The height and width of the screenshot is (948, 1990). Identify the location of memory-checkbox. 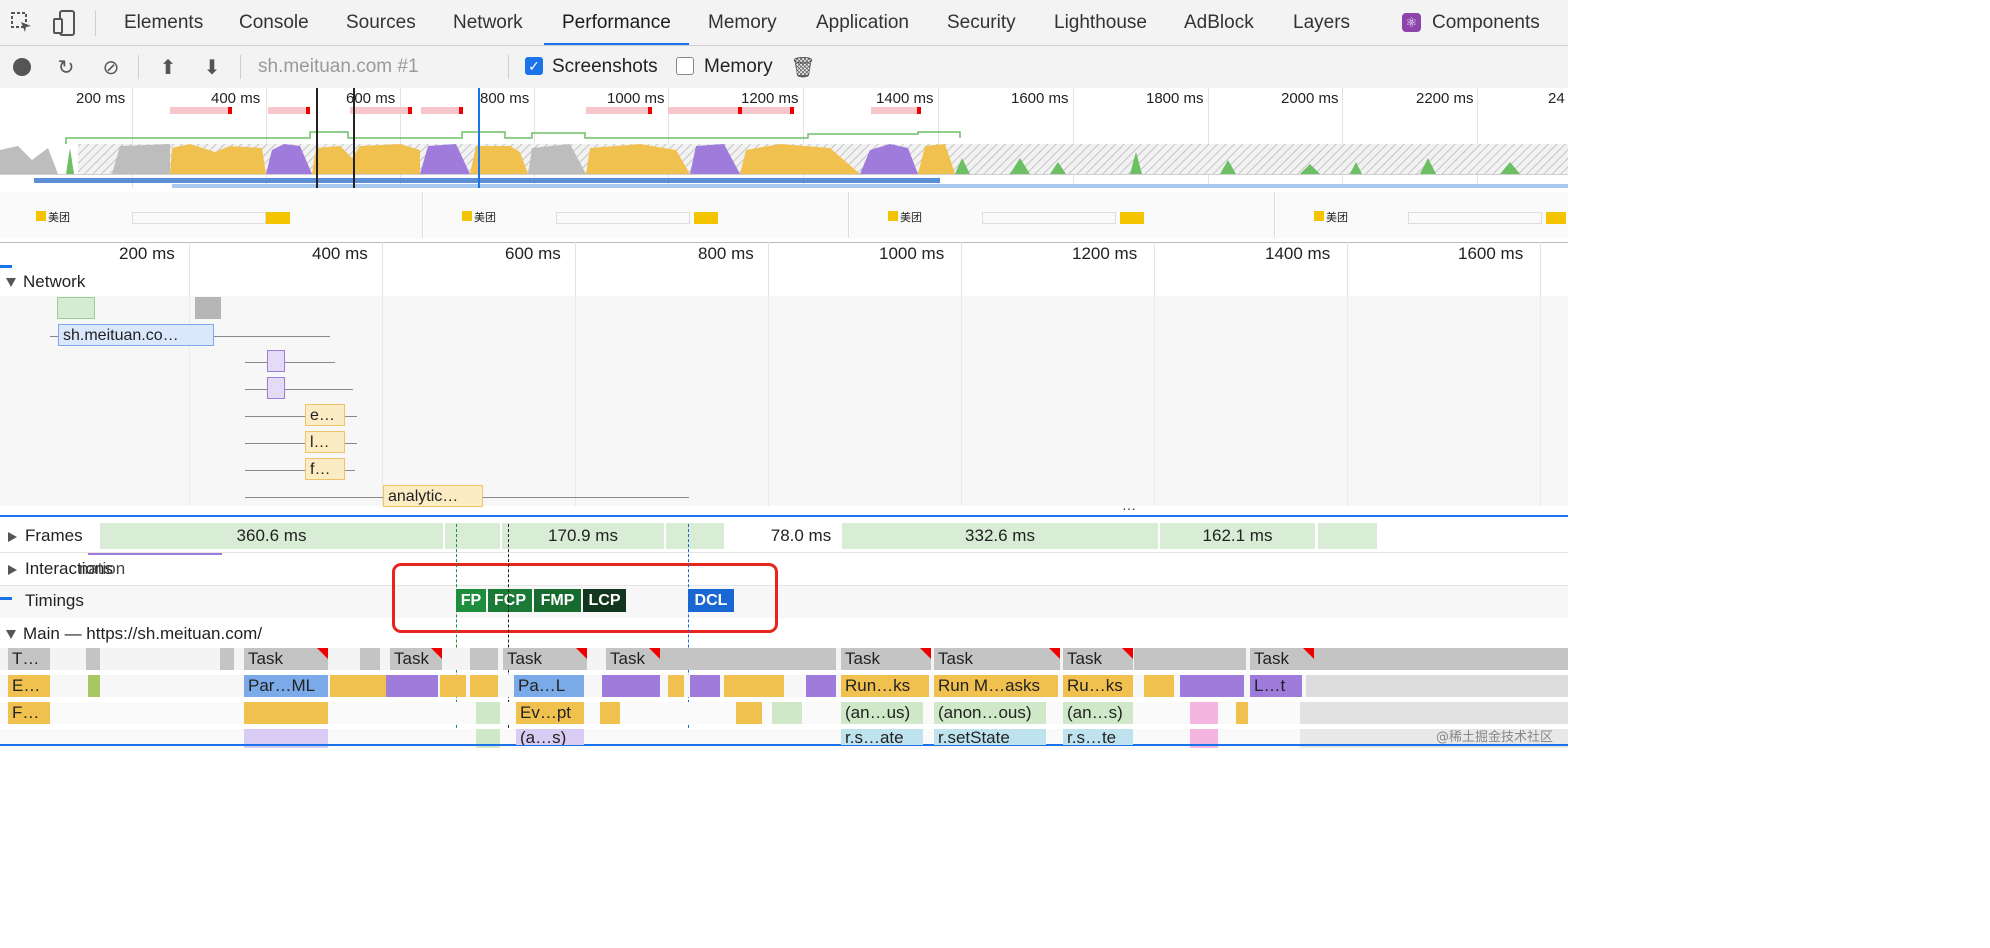
(685, 66).